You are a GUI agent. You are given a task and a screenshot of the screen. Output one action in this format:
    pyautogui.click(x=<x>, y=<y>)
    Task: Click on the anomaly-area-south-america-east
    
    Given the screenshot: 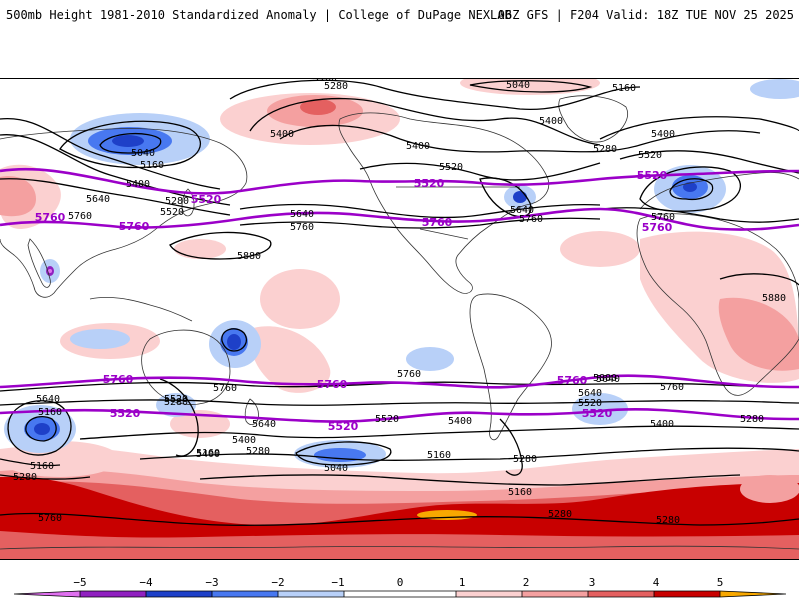 What is the action you would take?
    pyautogui.click(x=600, y=409)
    